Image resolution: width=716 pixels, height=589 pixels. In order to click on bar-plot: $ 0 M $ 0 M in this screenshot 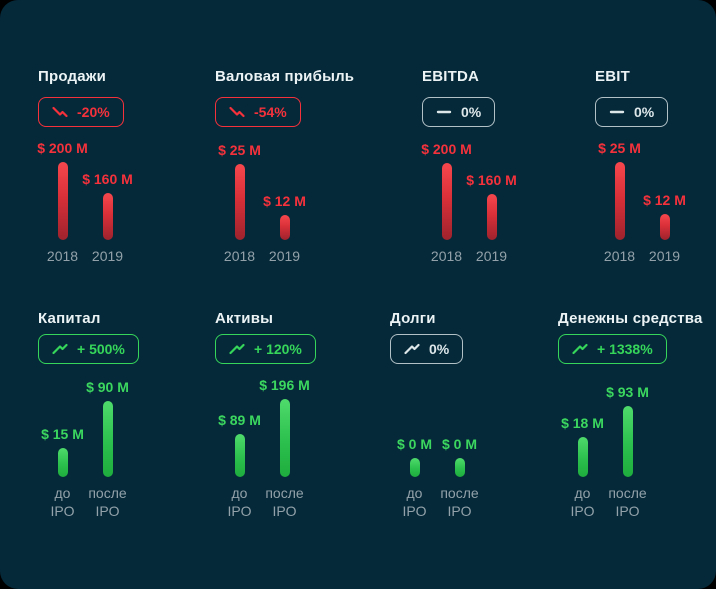, I will do `click(471, 420)`.